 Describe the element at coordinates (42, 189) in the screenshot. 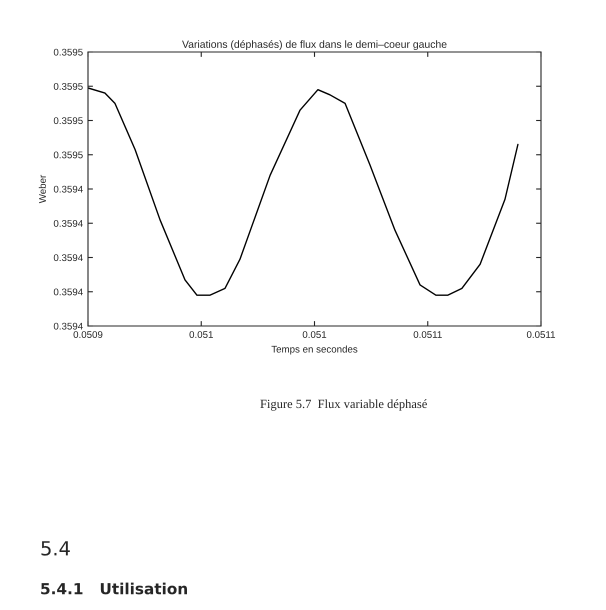

I see `y-axis-title: Weber` at that location.